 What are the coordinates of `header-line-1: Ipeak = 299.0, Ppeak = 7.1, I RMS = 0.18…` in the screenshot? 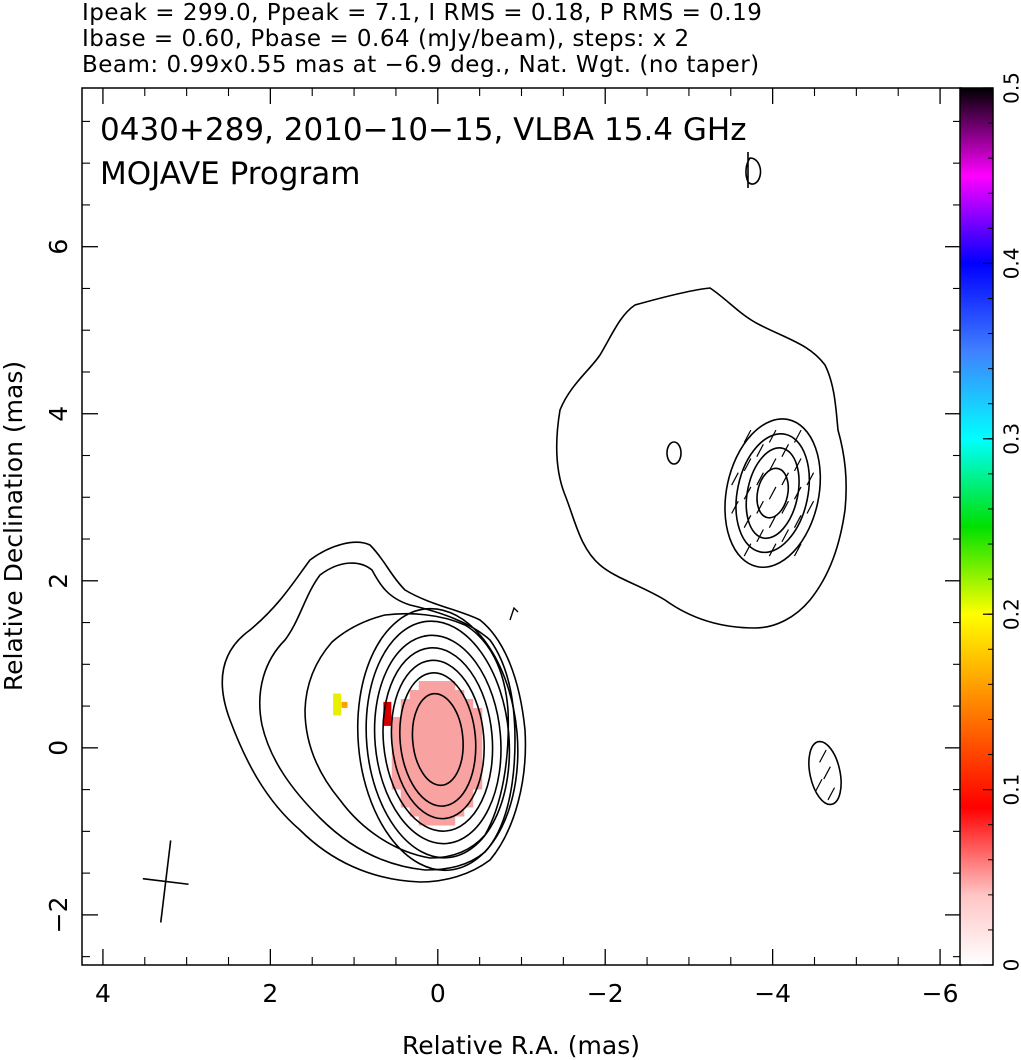 It's located at (422, 13).